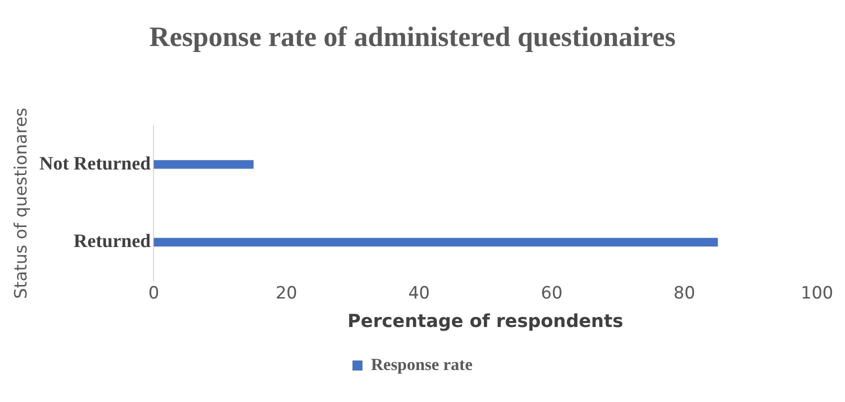 The width and height of the screenshot is (845, 402). I want to click on chart-title: Response rate of administered questionaires, so click(412, 38).